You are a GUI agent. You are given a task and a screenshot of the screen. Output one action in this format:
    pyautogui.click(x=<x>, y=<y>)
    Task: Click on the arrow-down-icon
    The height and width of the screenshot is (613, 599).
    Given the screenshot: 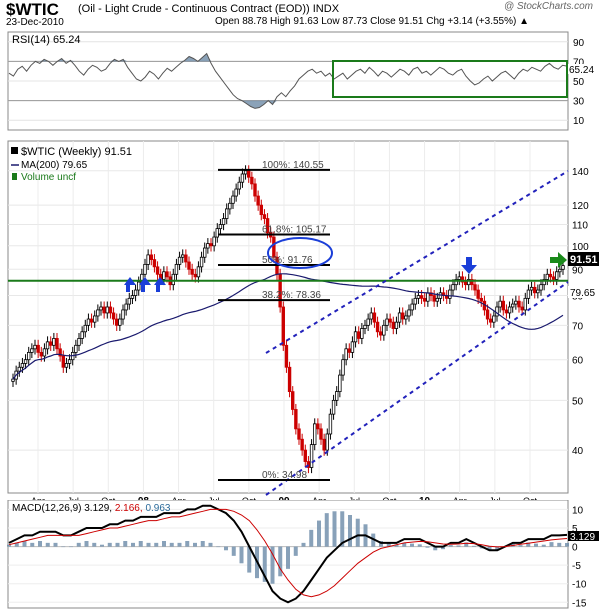 What is the action you would take?
    pyautogui.click(x=469, y=265)
    